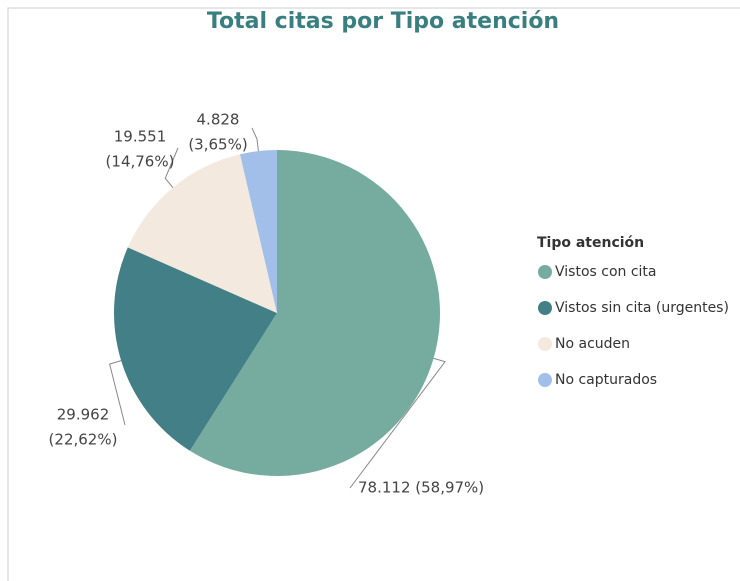 Image resolution: width=740 pixels, height=581 pixels. Describe the element at coordinates (83, 415) in the screenshot. I see `data-label: 29.962` at that location.